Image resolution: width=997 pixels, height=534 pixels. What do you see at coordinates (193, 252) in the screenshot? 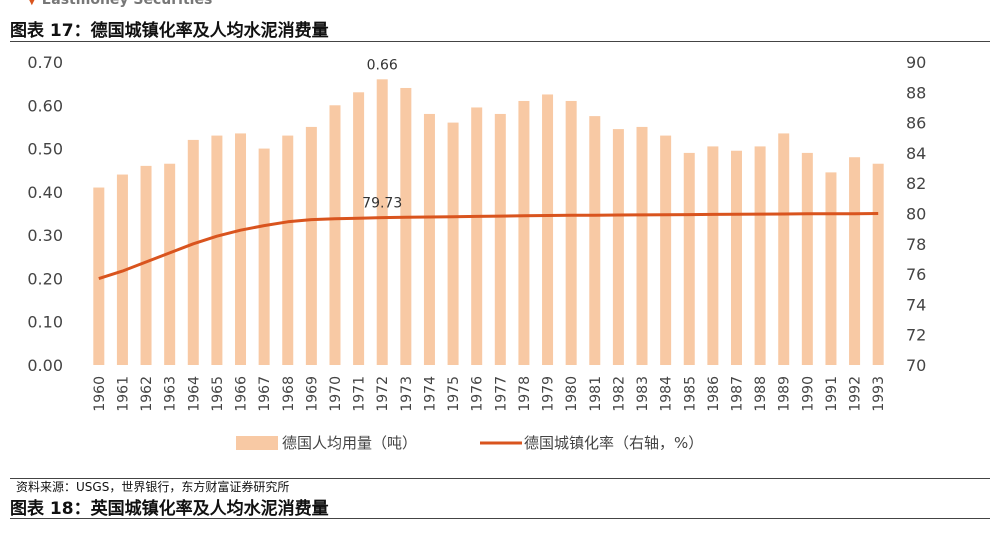
I see `bar-1964` at bounding box center [193, 252].